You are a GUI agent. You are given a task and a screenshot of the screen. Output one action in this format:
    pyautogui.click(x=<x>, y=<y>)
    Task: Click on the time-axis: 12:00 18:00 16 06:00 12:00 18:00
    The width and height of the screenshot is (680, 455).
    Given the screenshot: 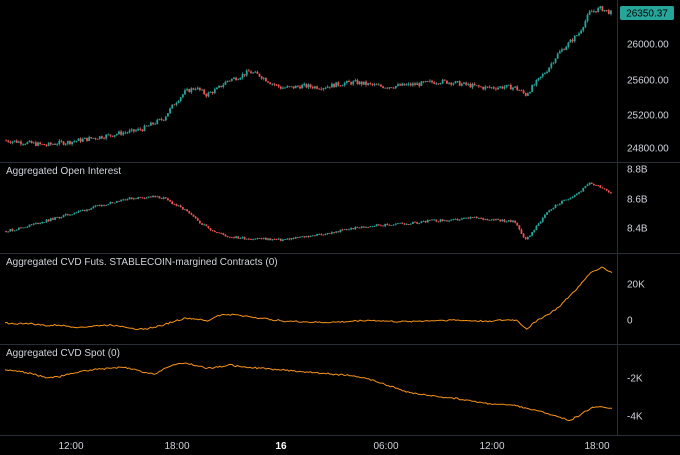 What is the action you would take?
    pyautogui.click(x=333, y=446)
    